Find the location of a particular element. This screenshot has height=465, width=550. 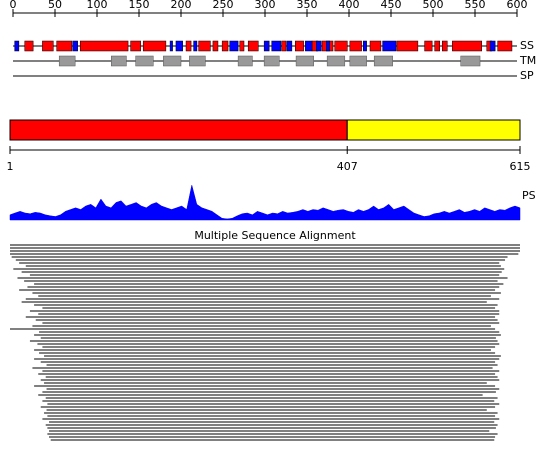

ruler-tick-label: 150 is located at coordinates (139, 5).